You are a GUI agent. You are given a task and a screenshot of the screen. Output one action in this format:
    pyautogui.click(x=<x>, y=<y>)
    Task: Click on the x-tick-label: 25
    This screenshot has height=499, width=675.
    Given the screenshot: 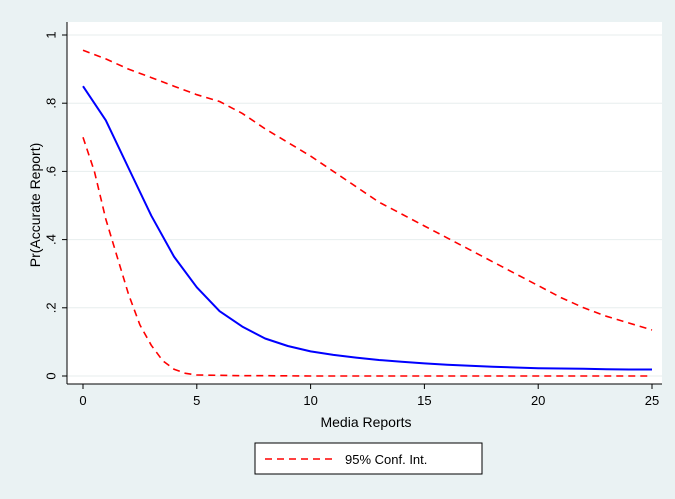 What is the action you would take?
    pyautogui.click(x=652, y=400)
    